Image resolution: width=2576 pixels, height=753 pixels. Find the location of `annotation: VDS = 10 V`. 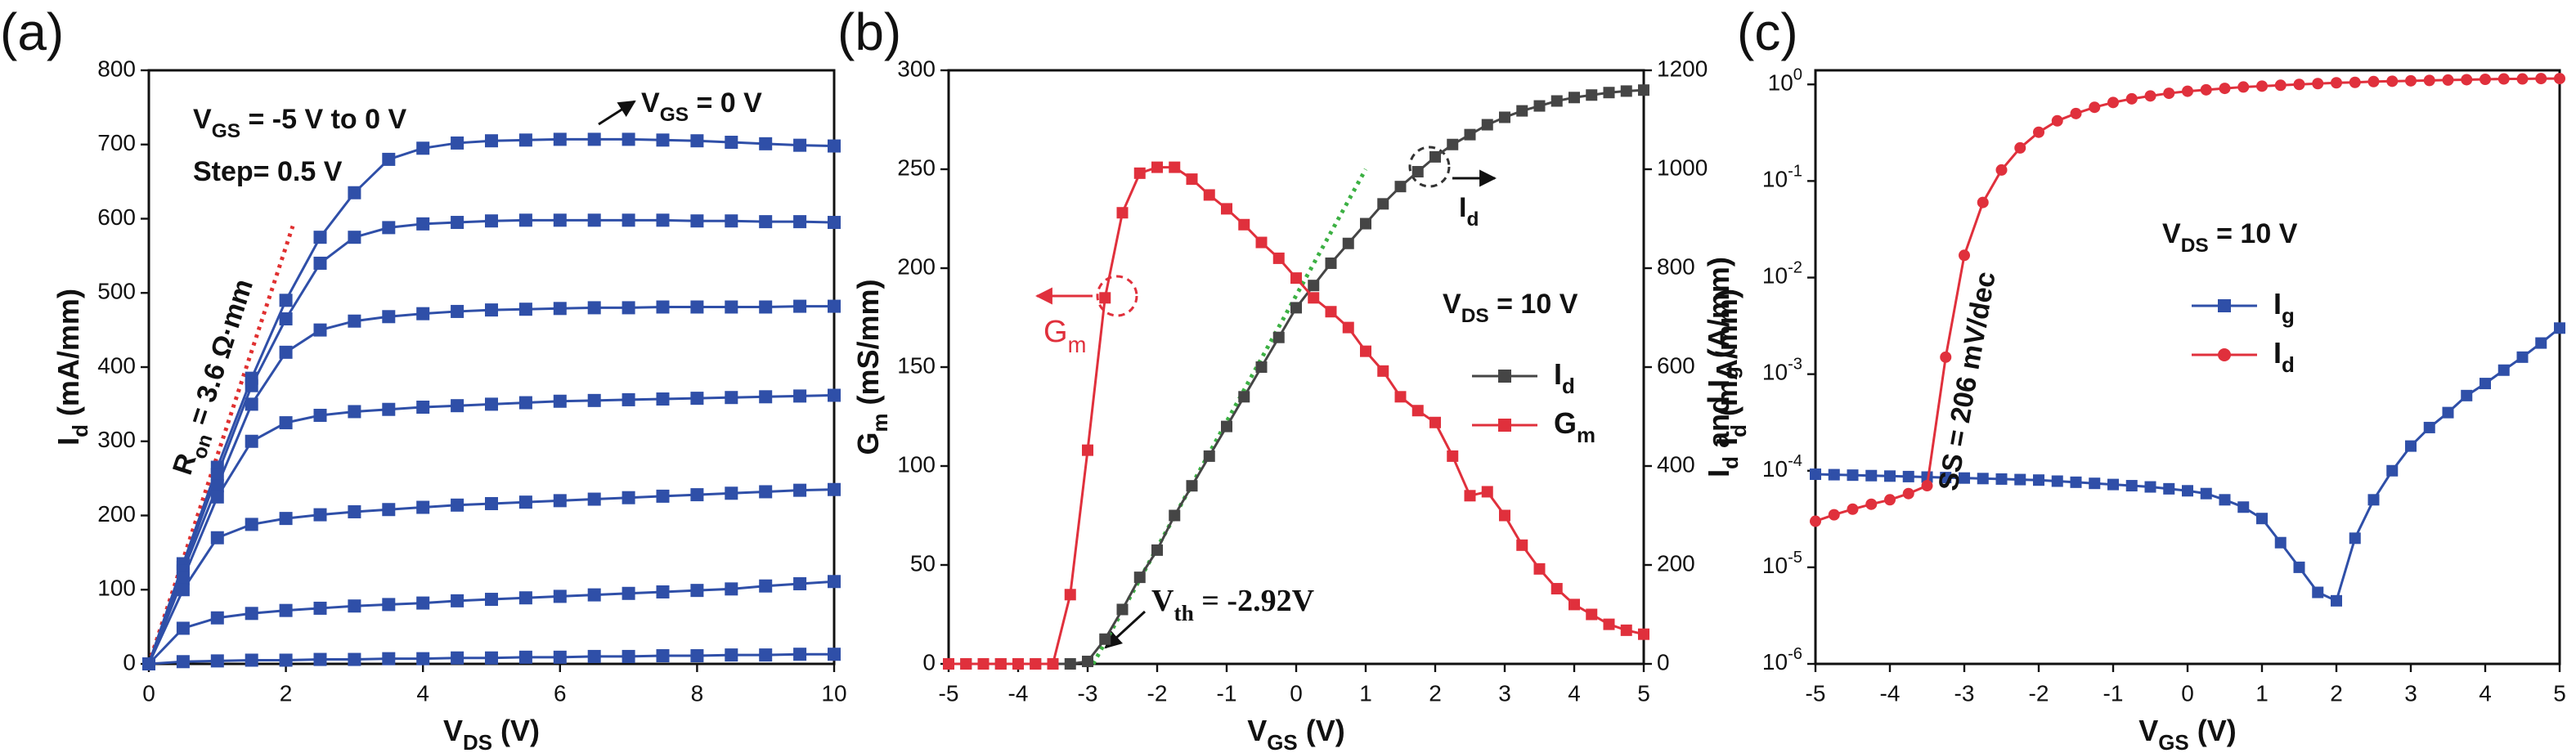

annotation: VDS = 10 V is located at coordinates (2230, 237).